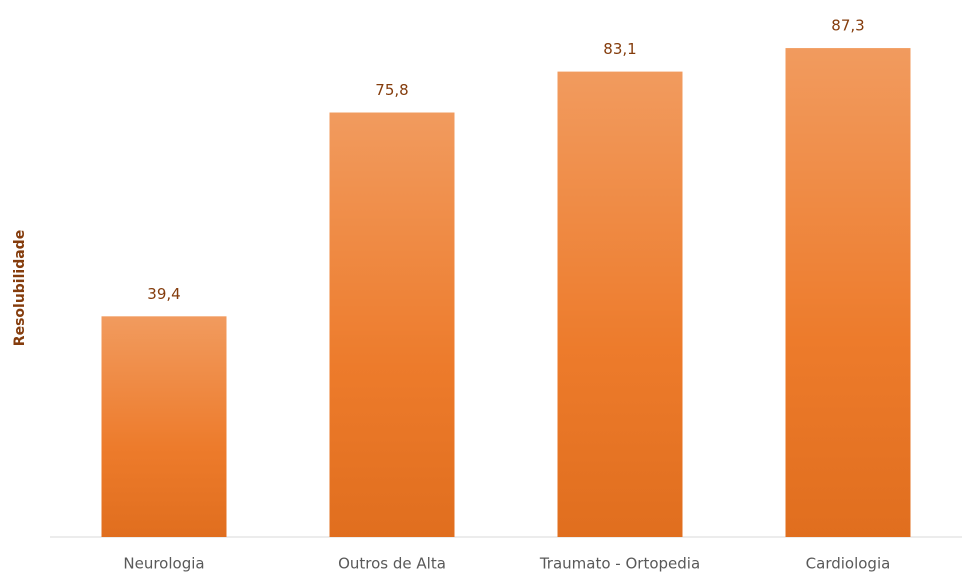  Describe the element at coordinates (391, 90) in the screenshot. I see `data-label: 75,8` at that location.